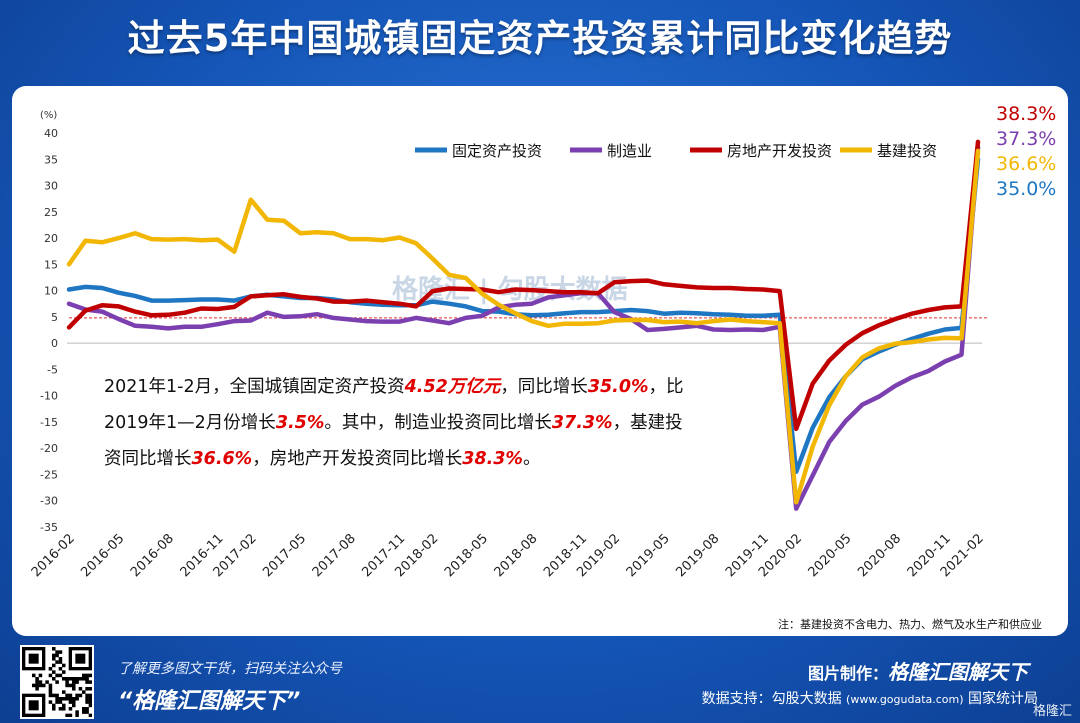 Image resolution: width=1080 pixels, height=723 pixels. Describe the element at coordinates (497, 151) in the screenshot. I see `legend-label: 固定资产投资` at that location.